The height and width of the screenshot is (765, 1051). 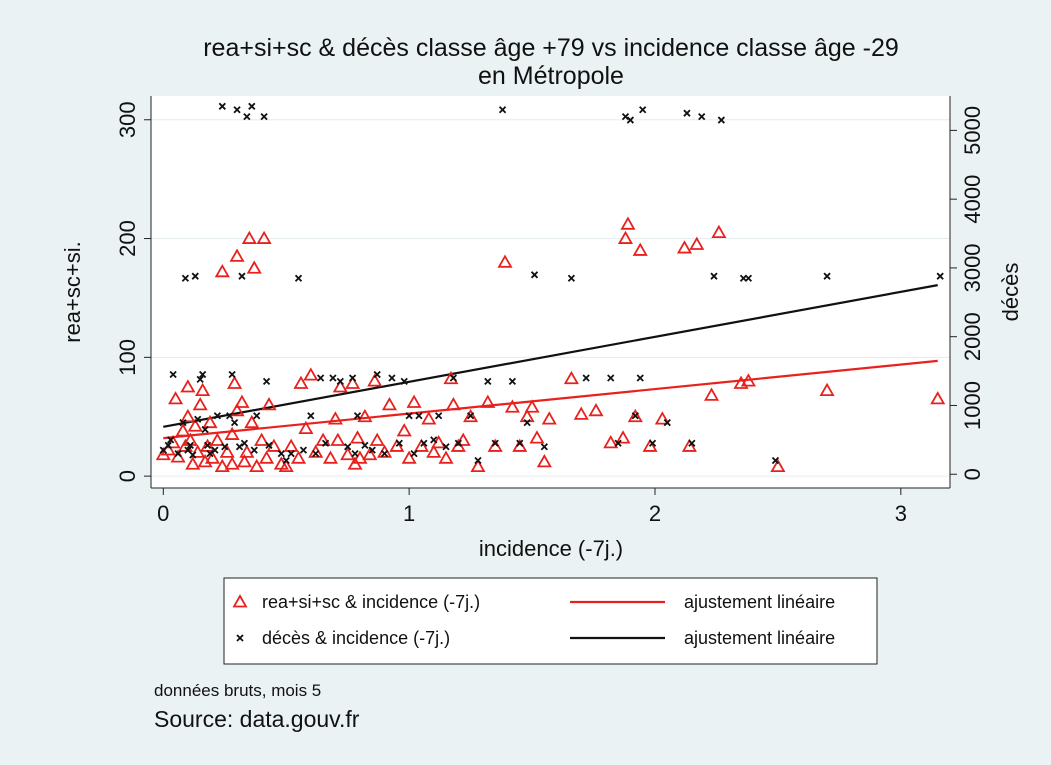 I want to click on x-tick-label: 3, so click(x=901, y=513).